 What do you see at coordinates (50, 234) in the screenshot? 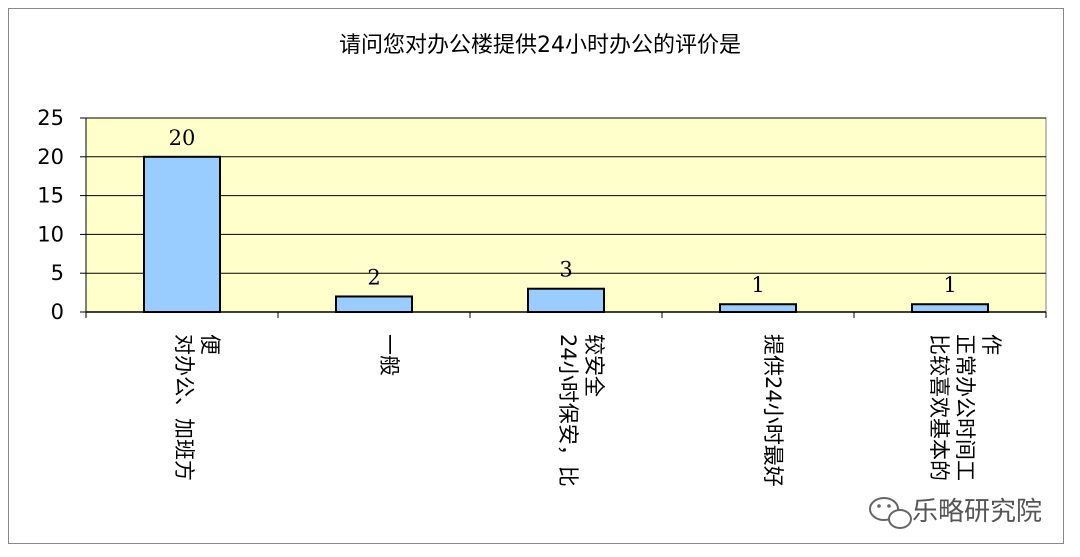
I see `y-tick-label: 10` at bounding box center [50, 234].